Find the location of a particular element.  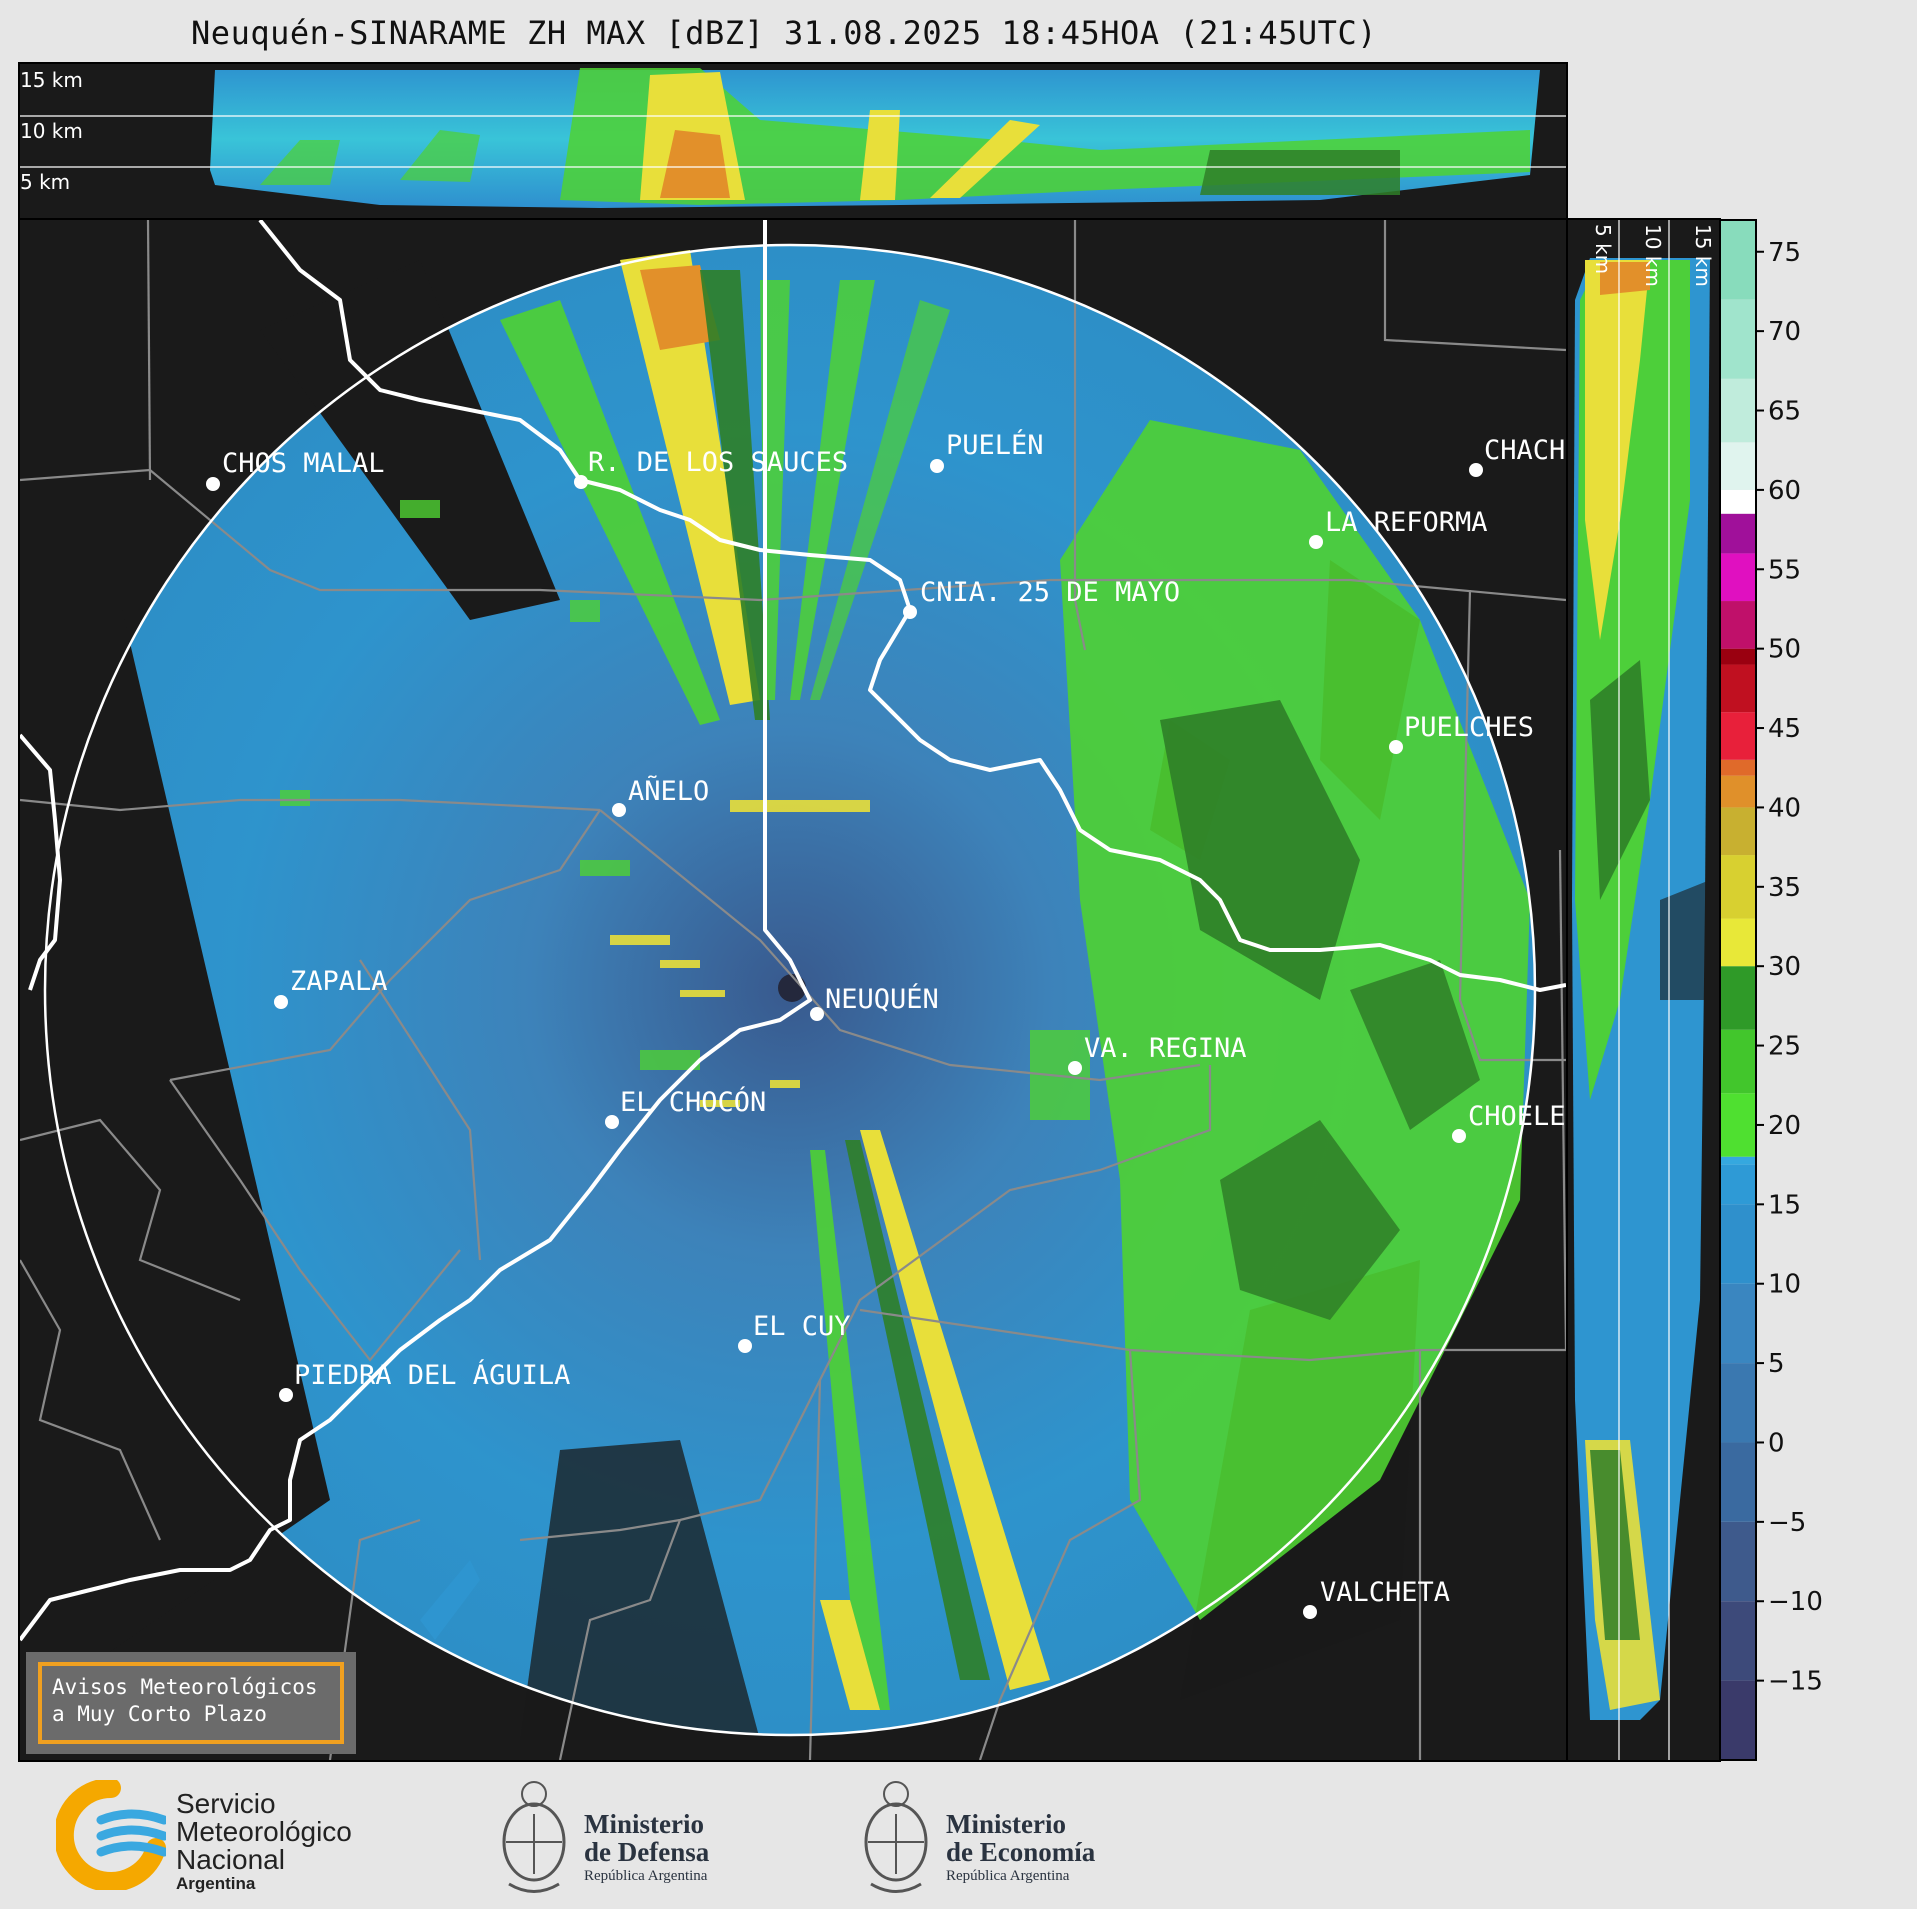

city-marker: CHOELE is located at coordinates (1509, 1122).